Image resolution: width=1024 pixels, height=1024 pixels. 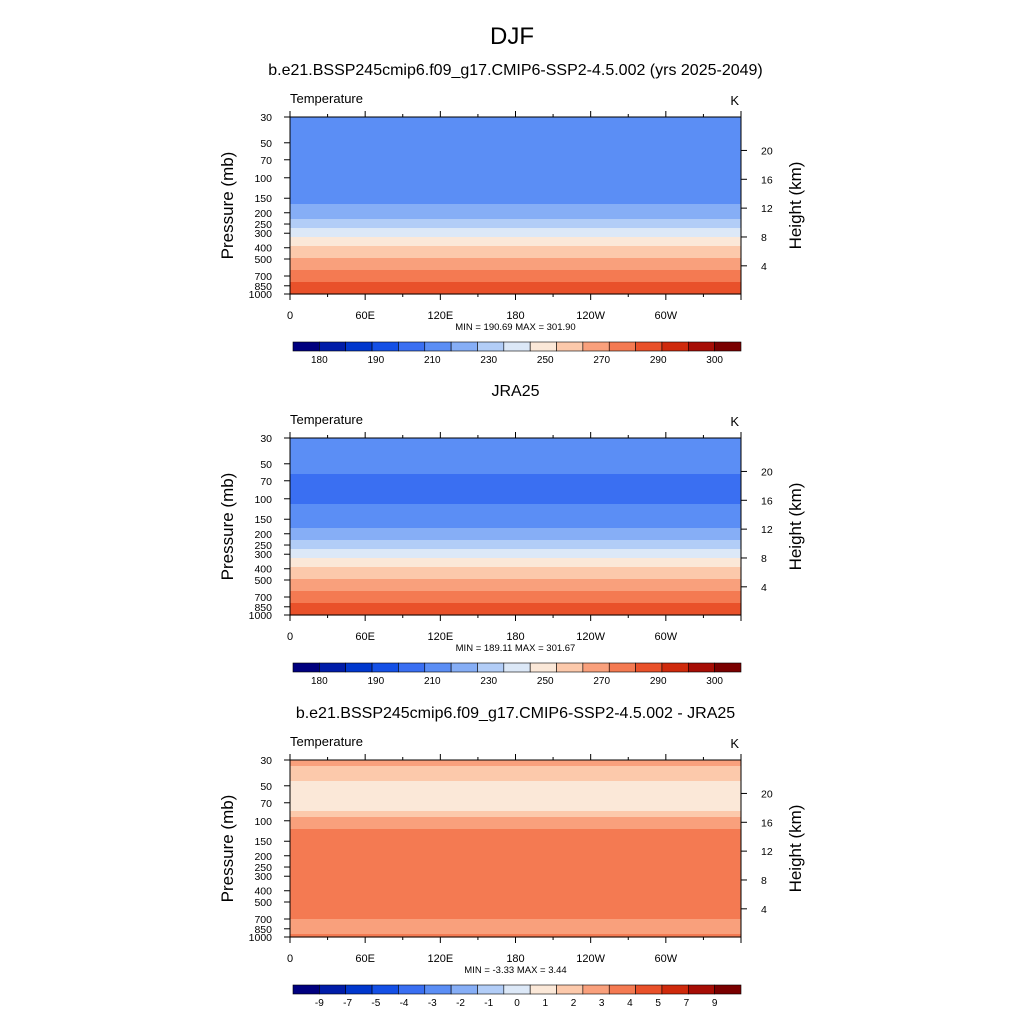 I want to click on lon-tick-label: 180, so click(x=515, y=637).